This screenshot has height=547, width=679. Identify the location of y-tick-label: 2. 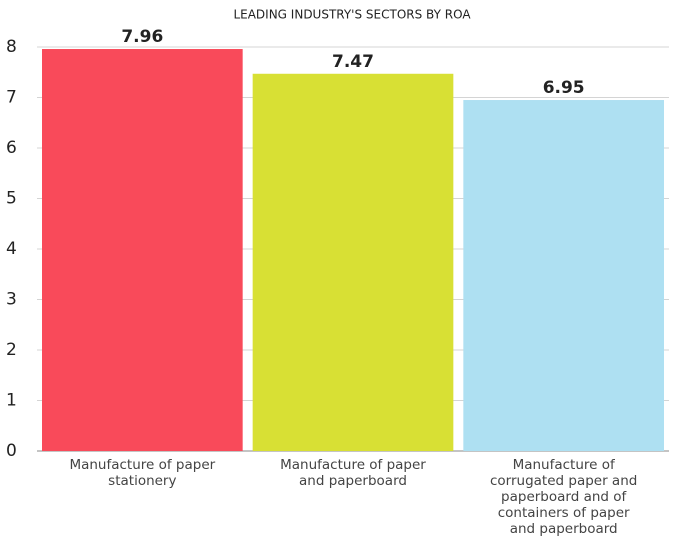
(11, 350).